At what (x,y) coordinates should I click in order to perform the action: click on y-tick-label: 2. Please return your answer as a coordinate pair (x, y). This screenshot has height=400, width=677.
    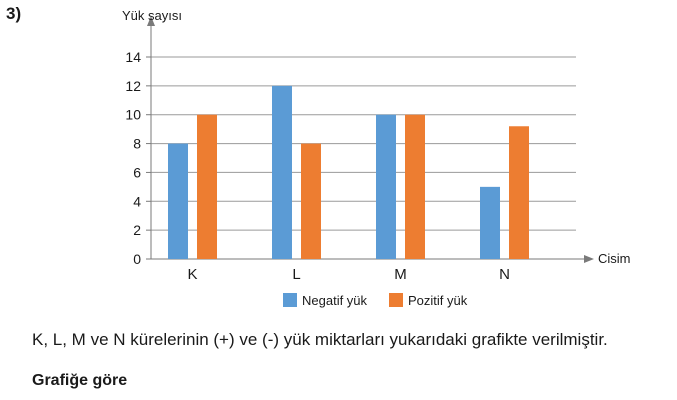
    Looking at the image, I should click on (137, 230).